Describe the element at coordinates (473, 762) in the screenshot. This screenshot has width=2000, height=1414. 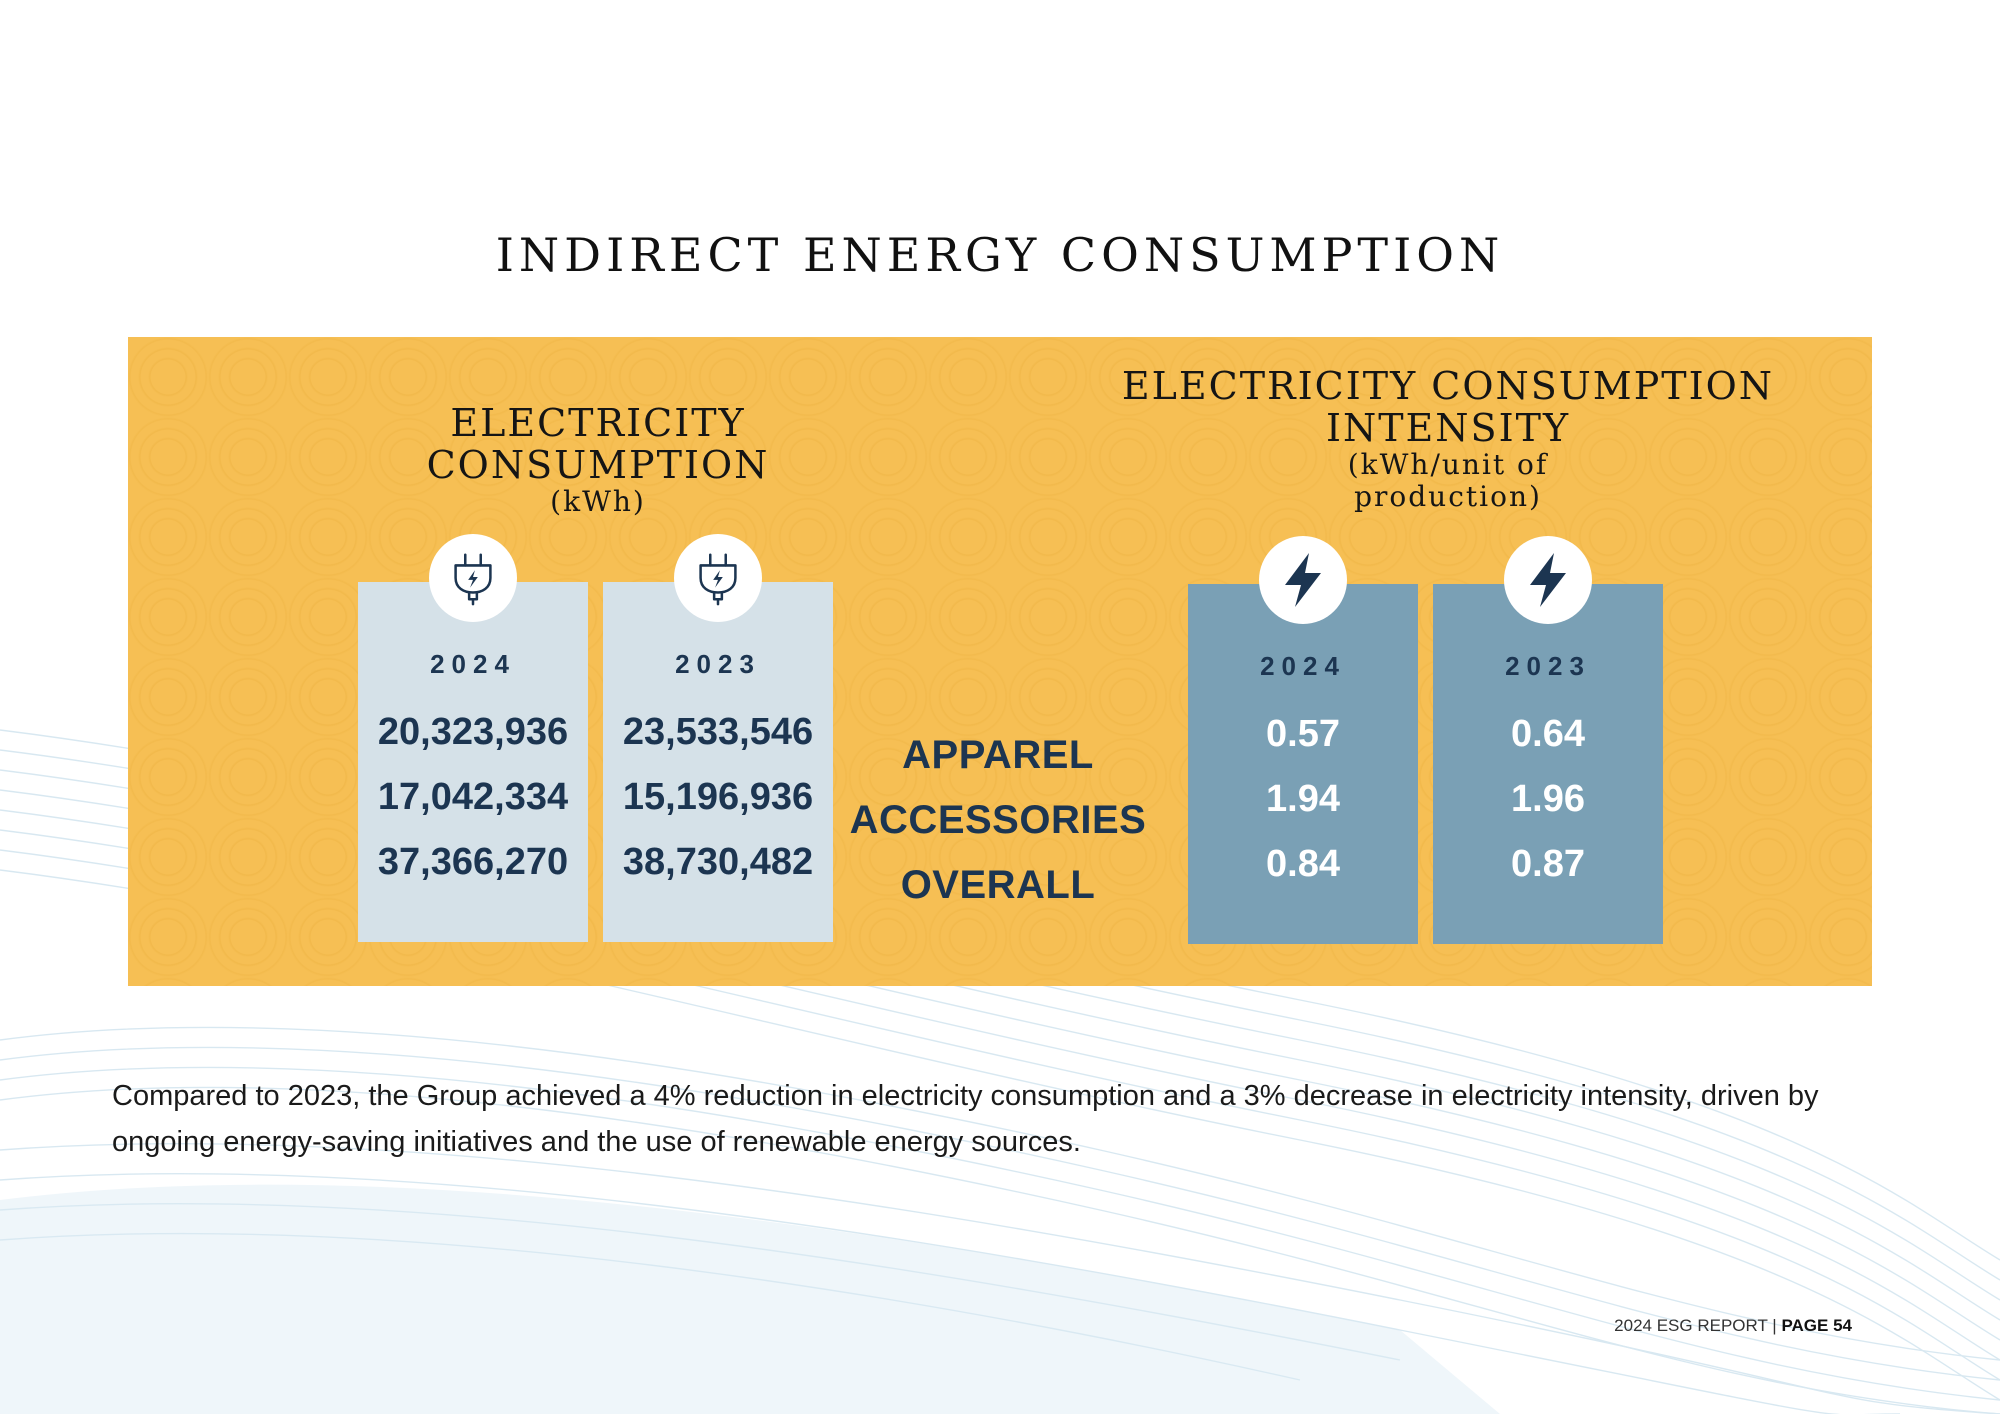
I see `consumption-column-2024: 2024 20,323,936 17,042,334 37,366,270` at that location.